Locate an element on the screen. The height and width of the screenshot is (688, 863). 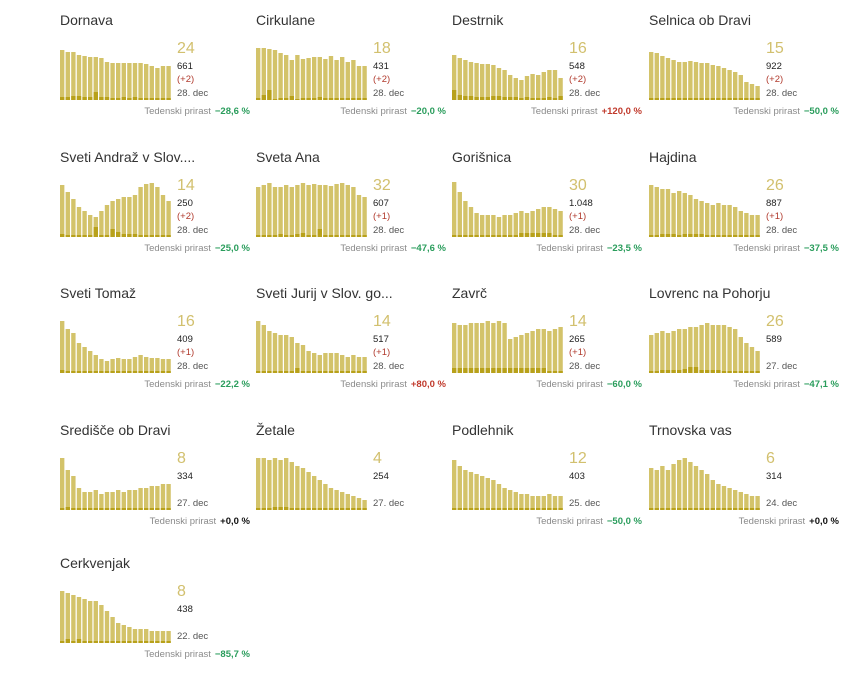
date-label: 22. dec is located at coordinates (193, 636).